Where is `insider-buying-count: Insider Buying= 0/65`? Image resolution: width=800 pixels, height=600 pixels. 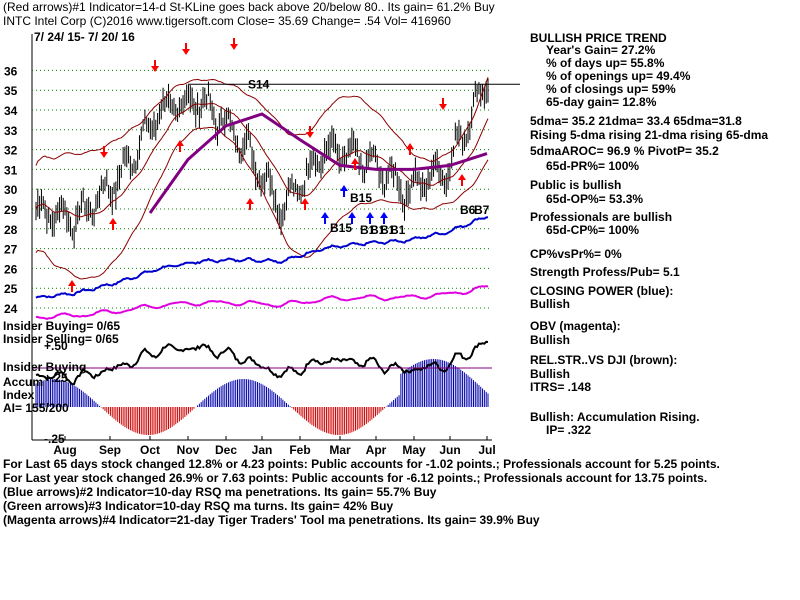
insider-buying-count: Insider Buying= 0/65 is located at coordinates (62, 326).